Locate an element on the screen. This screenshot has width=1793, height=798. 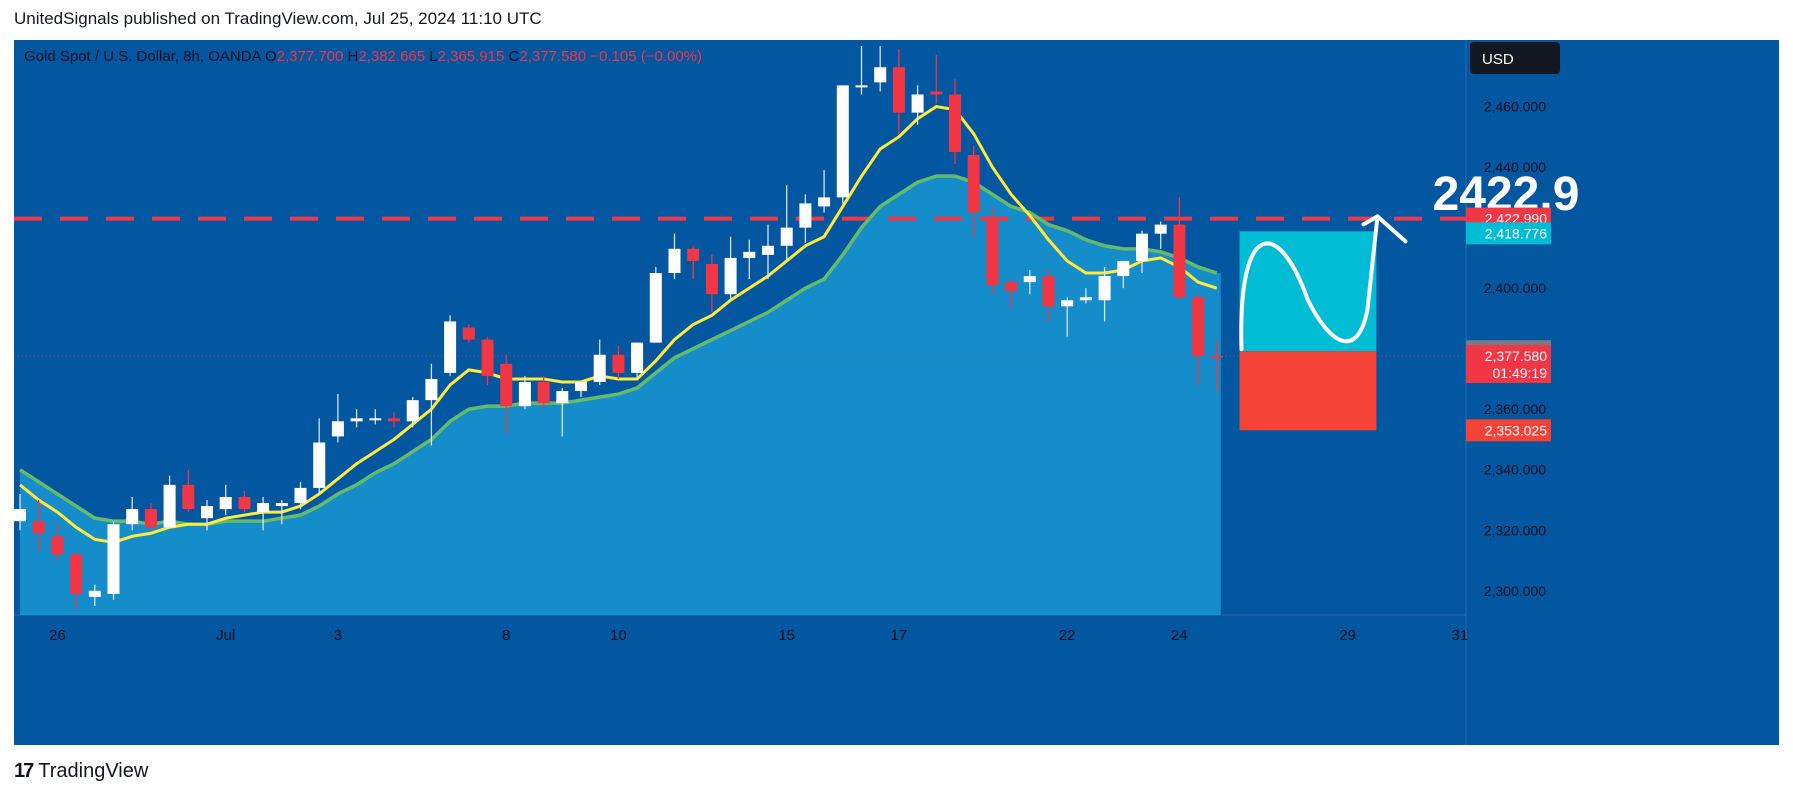
y-tick-label: 2,400.000 is located at coordinates (1515, 288).